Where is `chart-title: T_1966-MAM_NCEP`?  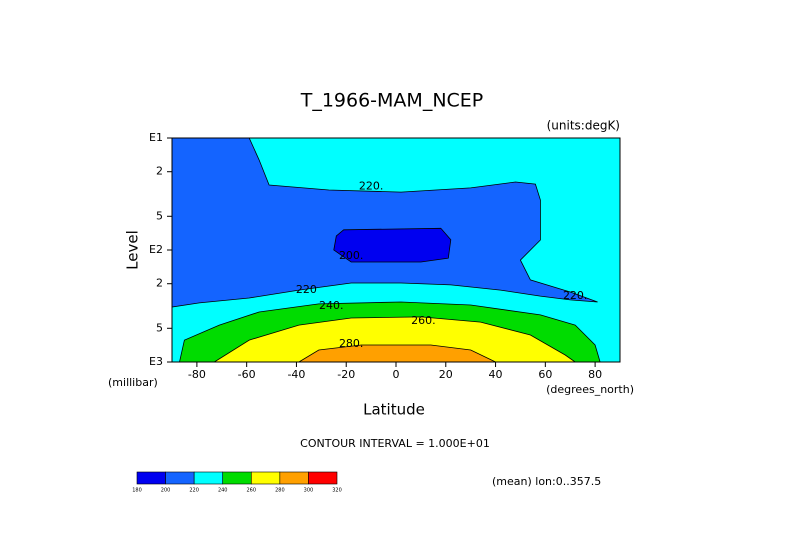
chart-title: T_1966-MAM_NCEP is located at coordinates (392, 101).